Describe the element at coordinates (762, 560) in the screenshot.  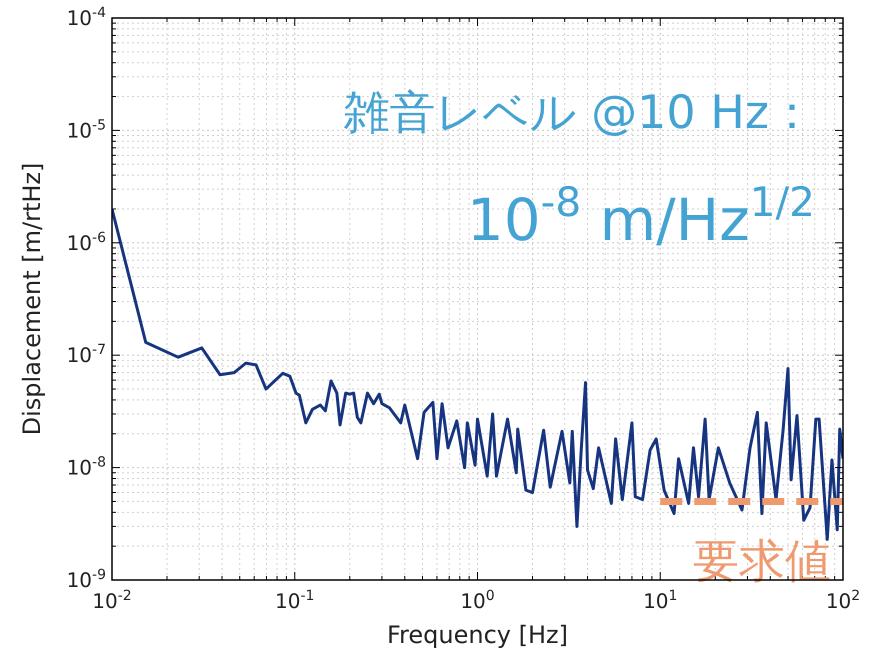
I see `series-label: 要求値` at that location.